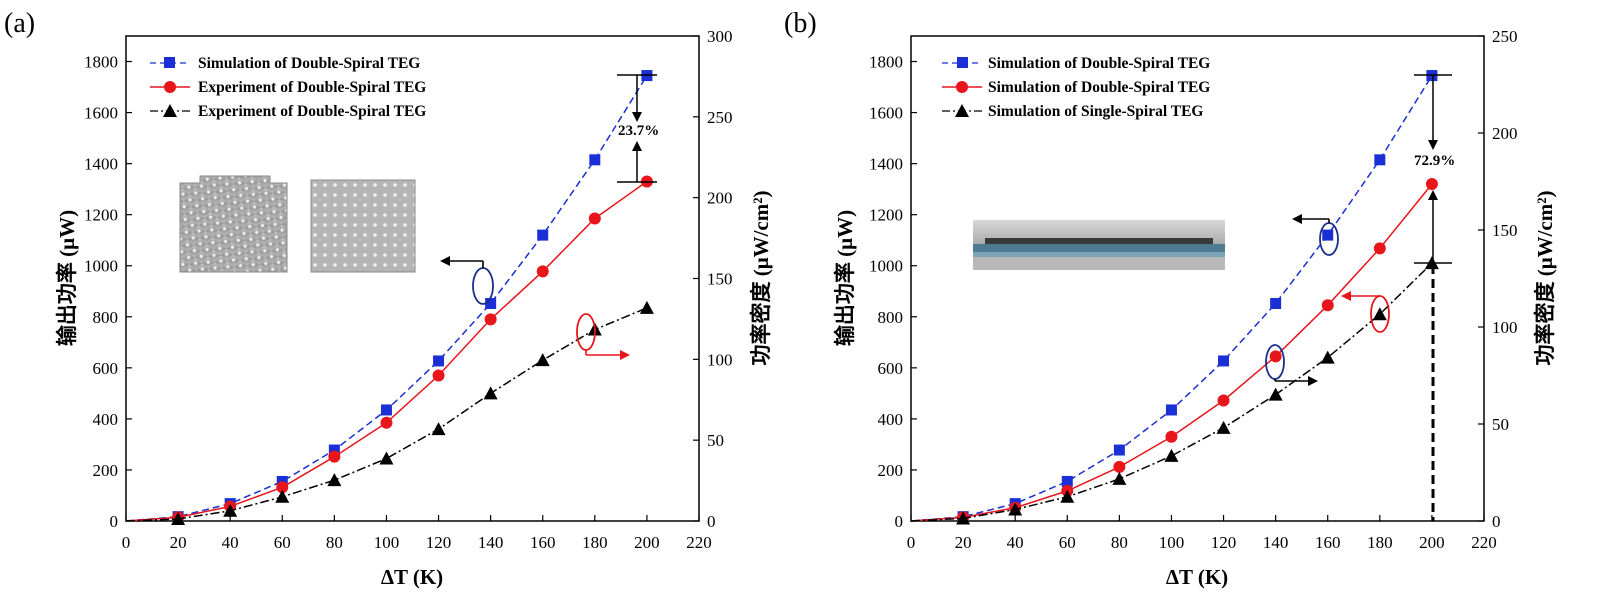 The image size is (1600, 611). Describe the element at coordinates (962, 62) in the screenshot. I see `legend-marker-square-b` at that location.